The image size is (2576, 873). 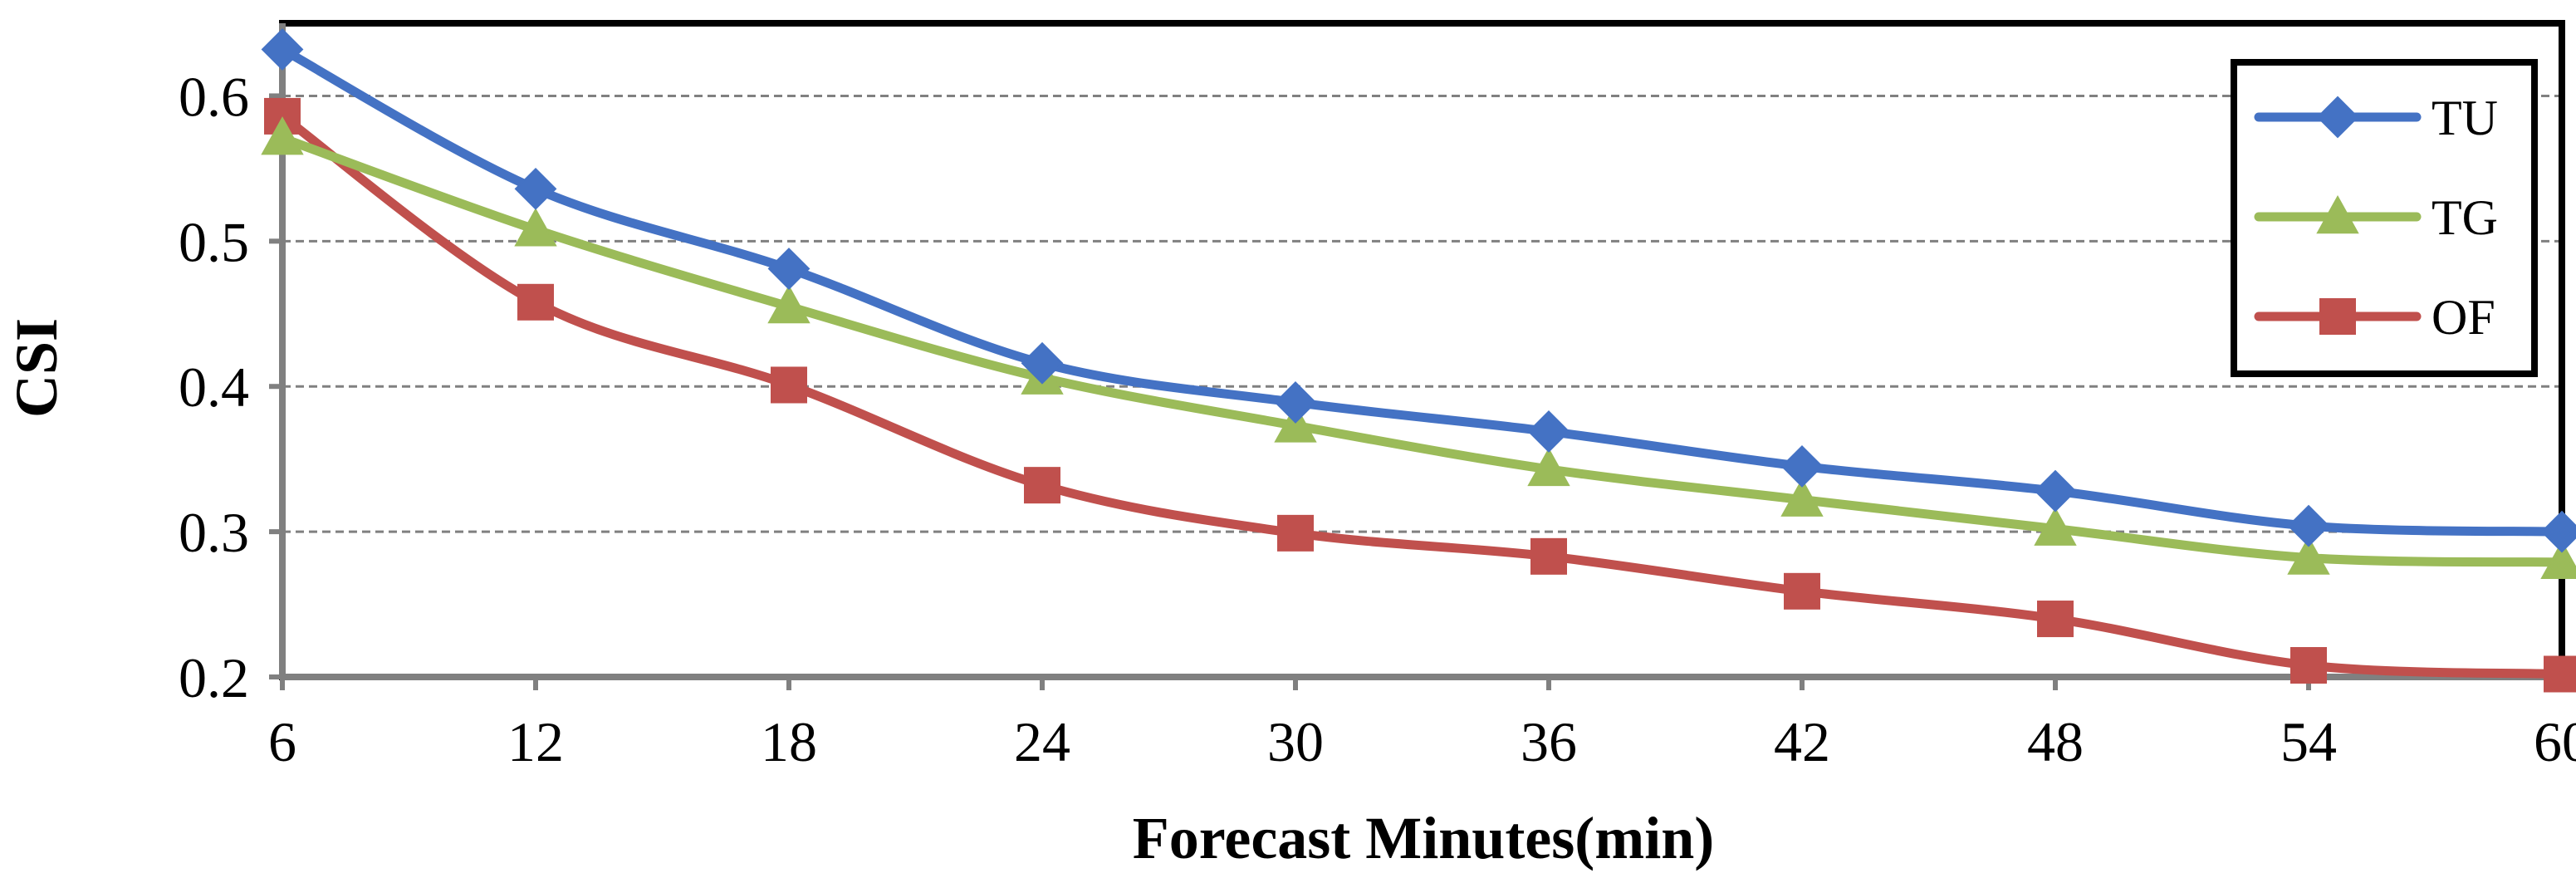 What do you see at coordinates (1802, 741) in the screenshot?
I see `x-tick-label: 42` at bounding box center [1802, 741].